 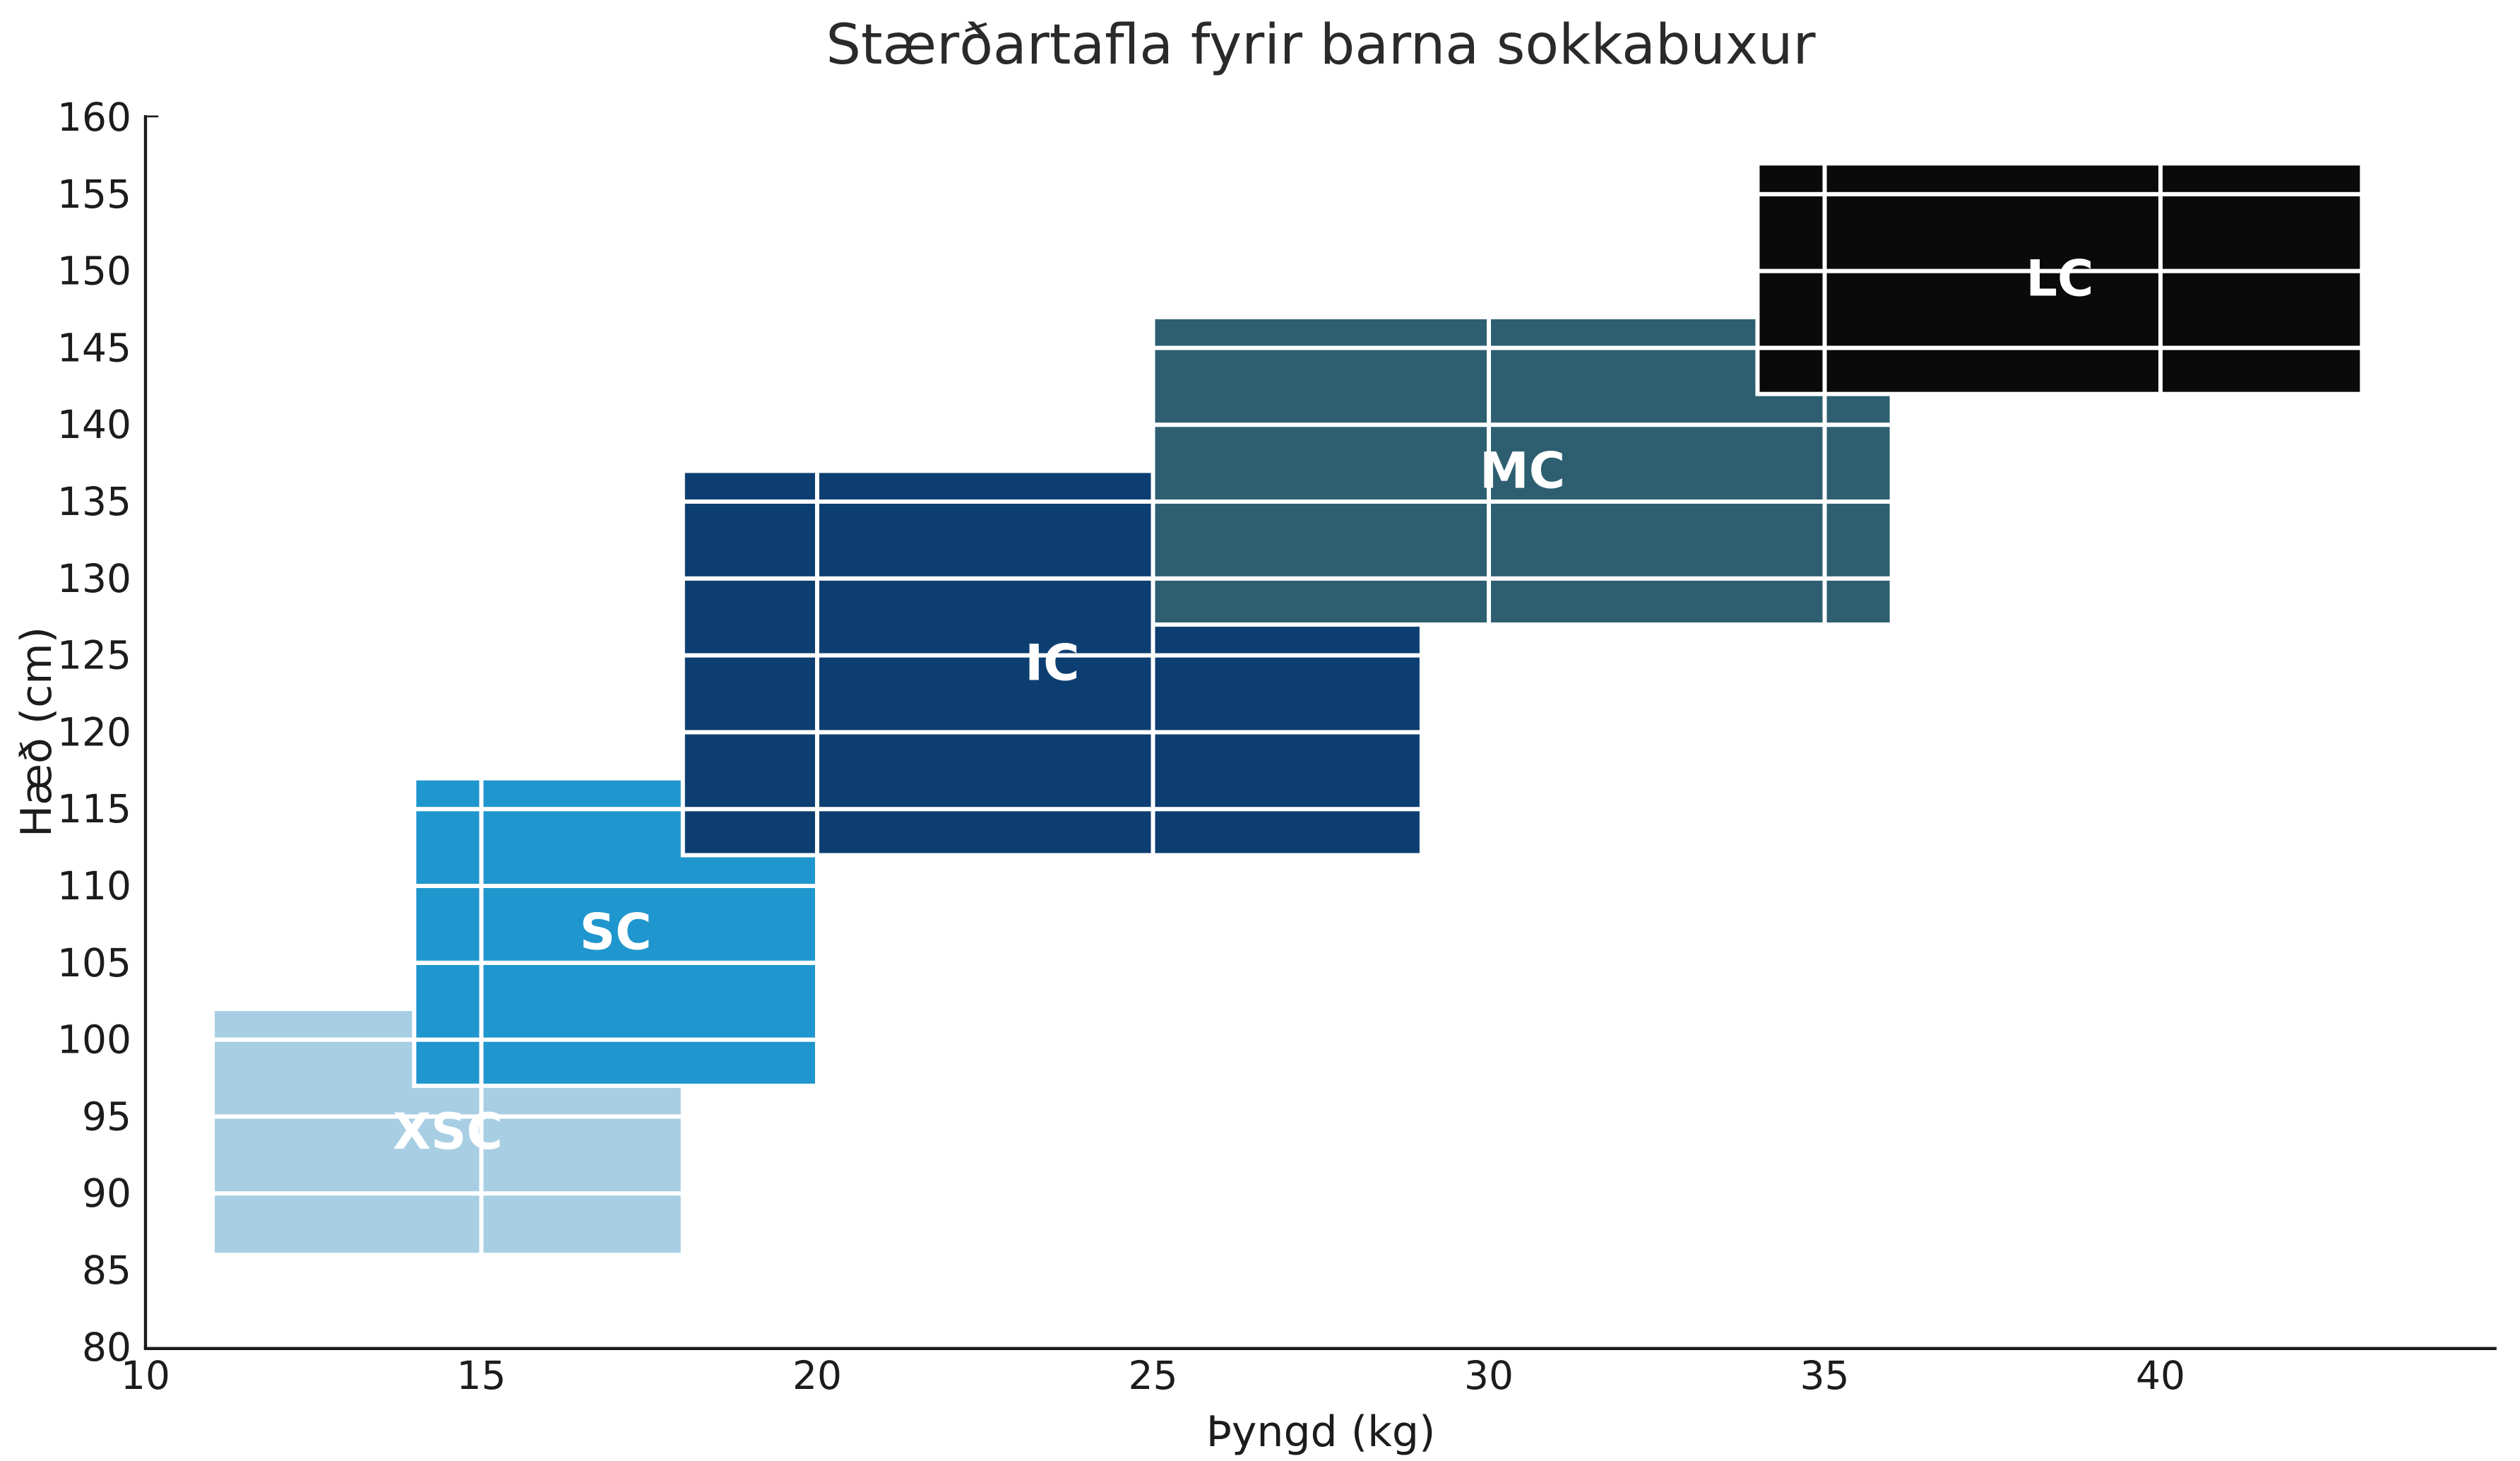 What do you see at coordinates (145, 732) in the screenshot?
I see `y-axis-spine` at bounding box center [145, 732].